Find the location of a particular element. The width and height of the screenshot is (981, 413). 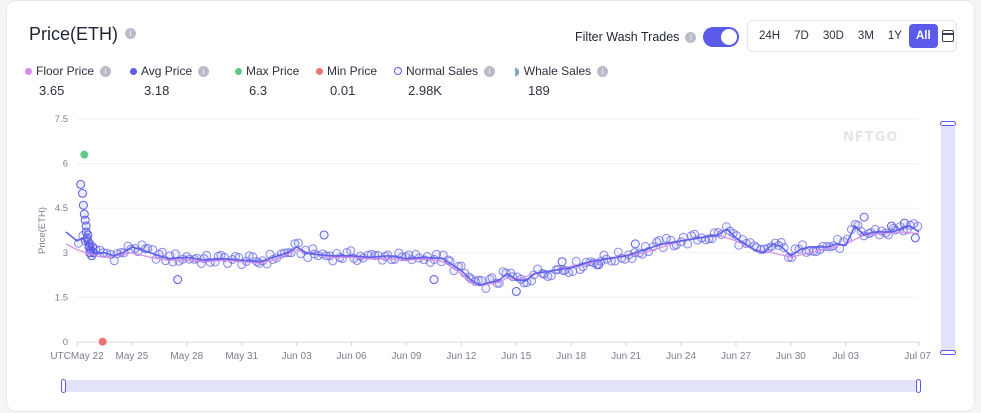

x-tick-label: May 25 is located at coordinates (132, 356).